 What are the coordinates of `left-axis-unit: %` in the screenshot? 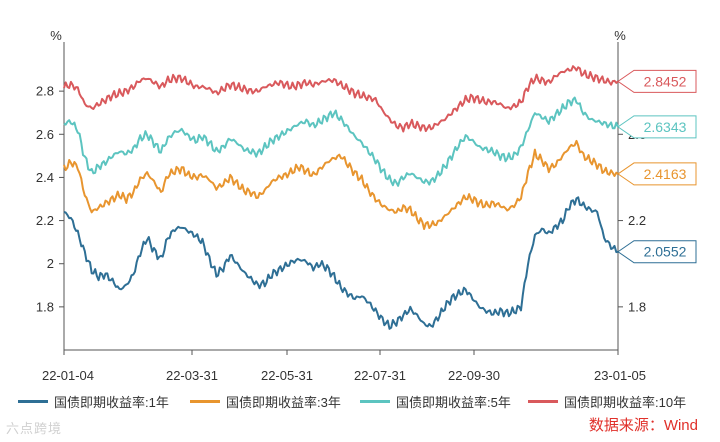 It's located at (56, 35).